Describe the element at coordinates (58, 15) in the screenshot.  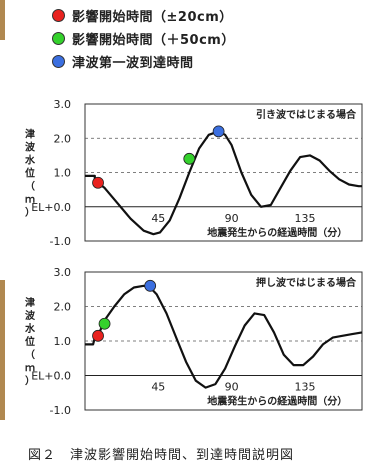
I see `red-dot-icon` at that location.